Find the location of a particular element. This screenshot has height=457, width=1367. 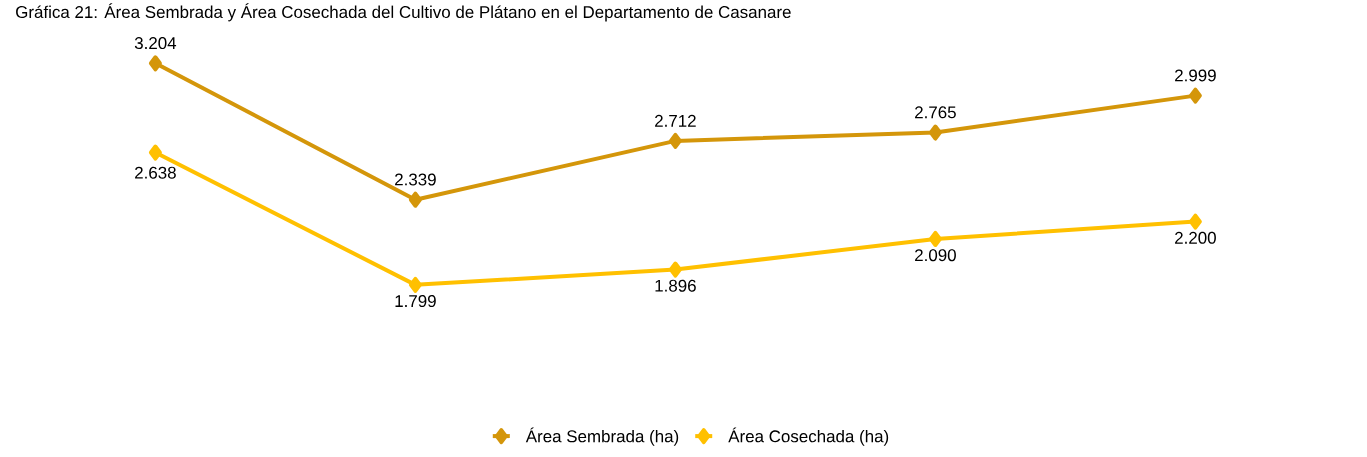

data-label: 2.200 is located at coordinates (1195, 237).